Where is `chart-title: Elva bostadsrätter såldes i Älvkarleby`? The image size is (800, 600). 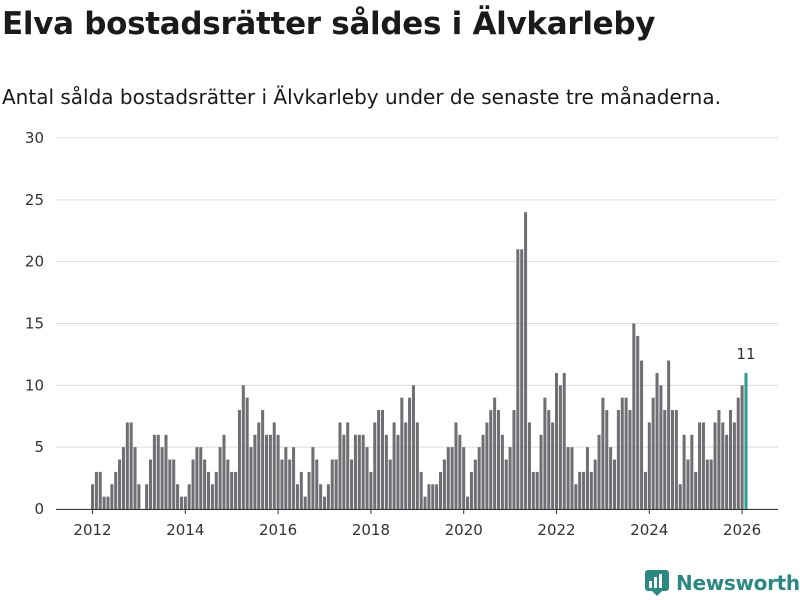 chart-title: Elva bostadsrätter såldes i Älvkarleby is located at coordinates (329, 24).